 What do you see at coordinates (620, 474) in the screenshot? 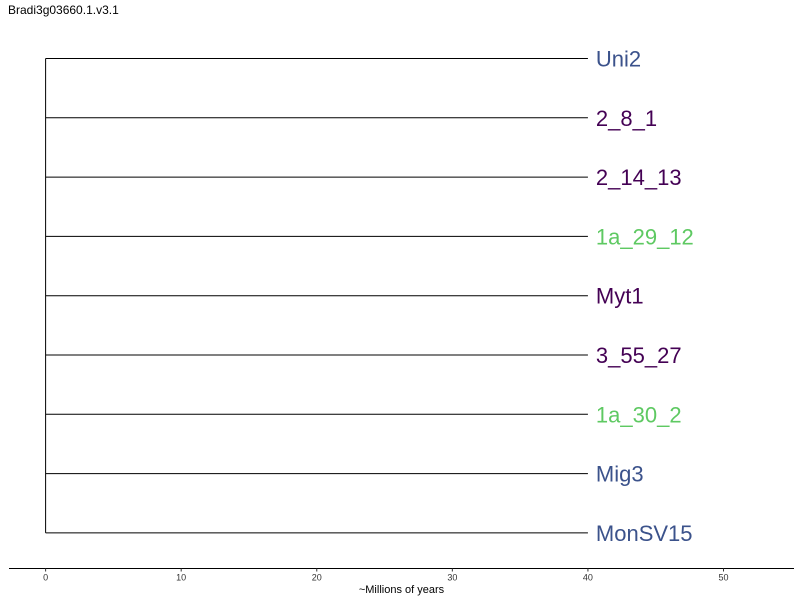
I see `tip-label-Mig3: Mig3` at bounding box center [620, 474].